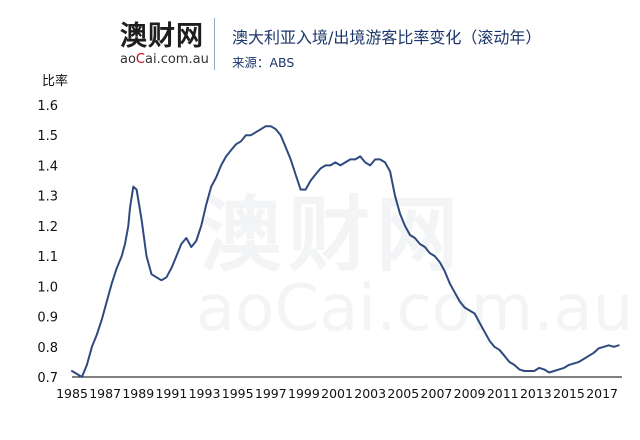  Describe the element at coordinates (470, 393) in the screenshot. I see `x-tick-label: 2009` at that location.